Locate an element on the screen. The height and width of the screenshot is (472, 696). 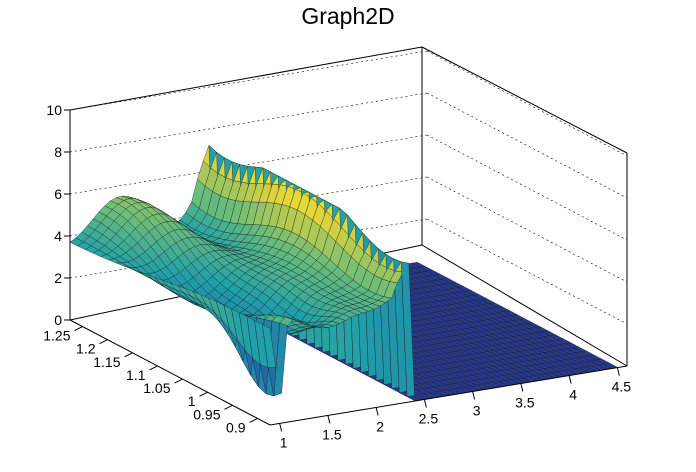
z-tick-label: 8 is located at coordinates (58, 152).